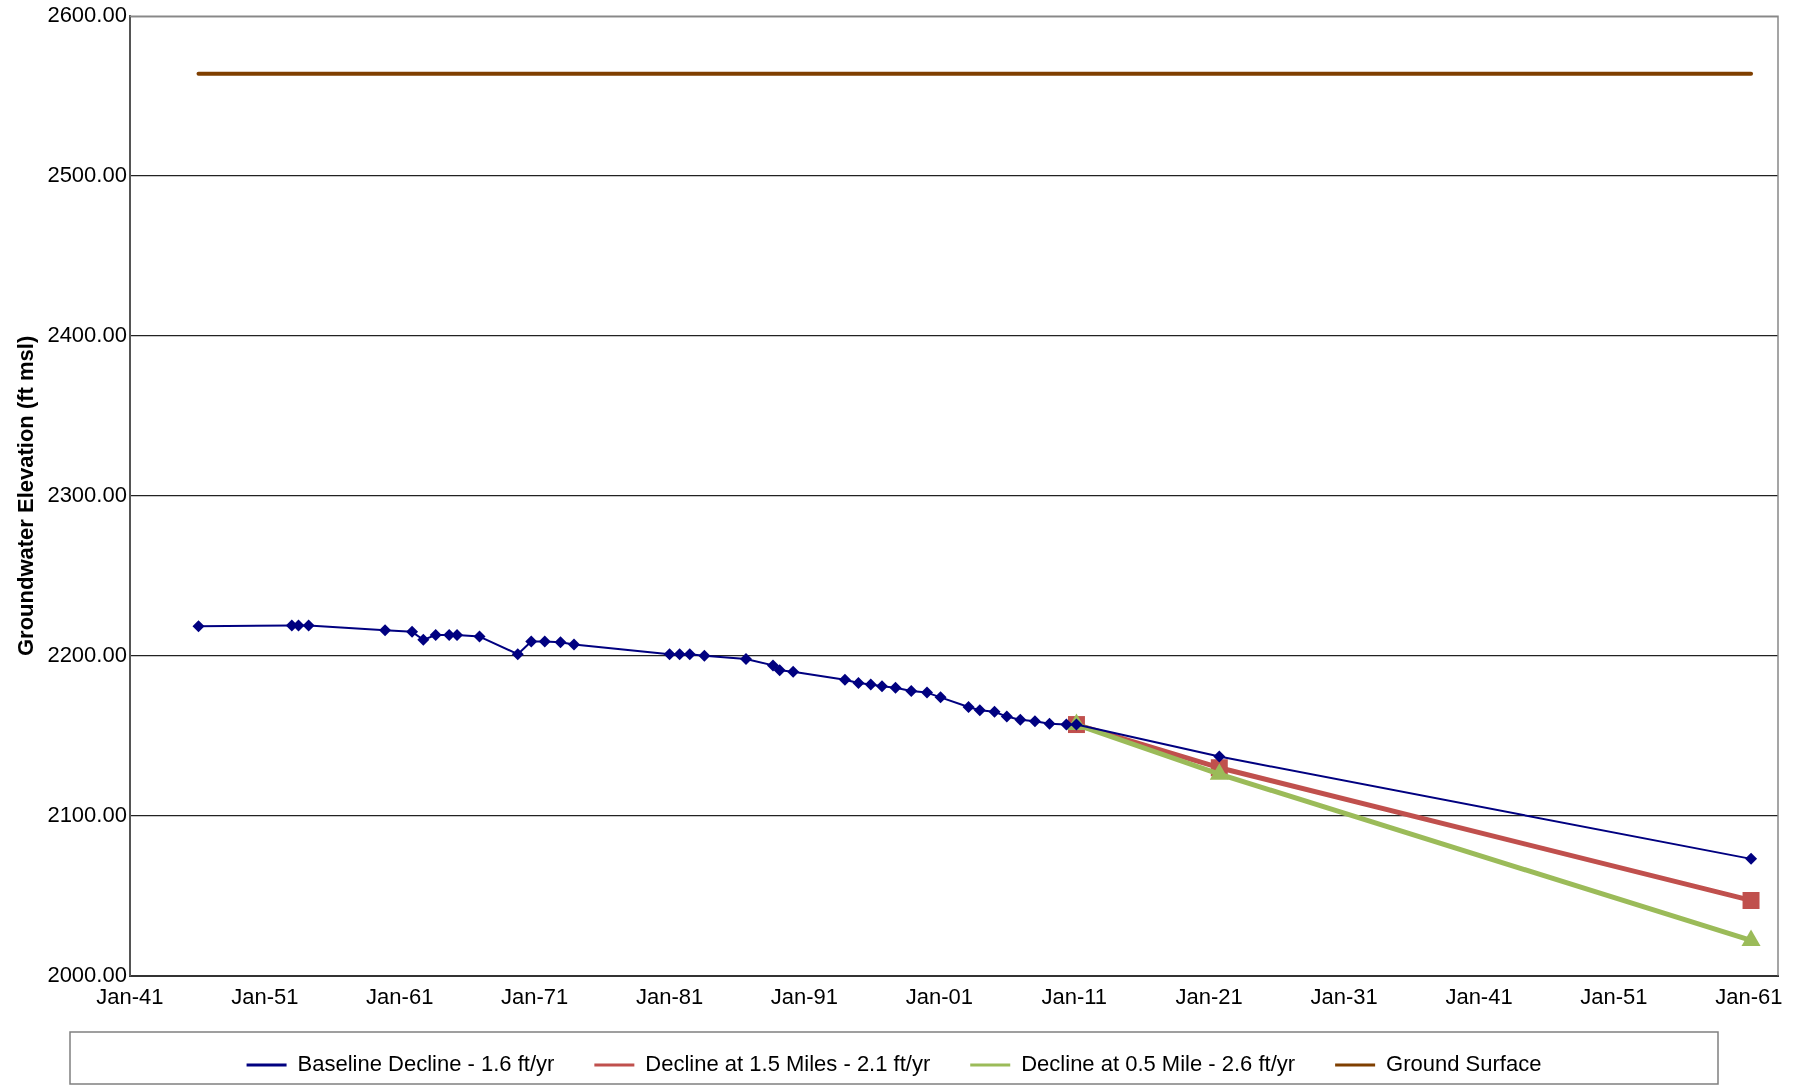 This screenshot has height=1091, width=1808. Describe the element at coordinates (1158, 1064) in the screenshot. I see `legend-label: Decline at 0.5 Mile - 2.6 ft/yr` at that location.